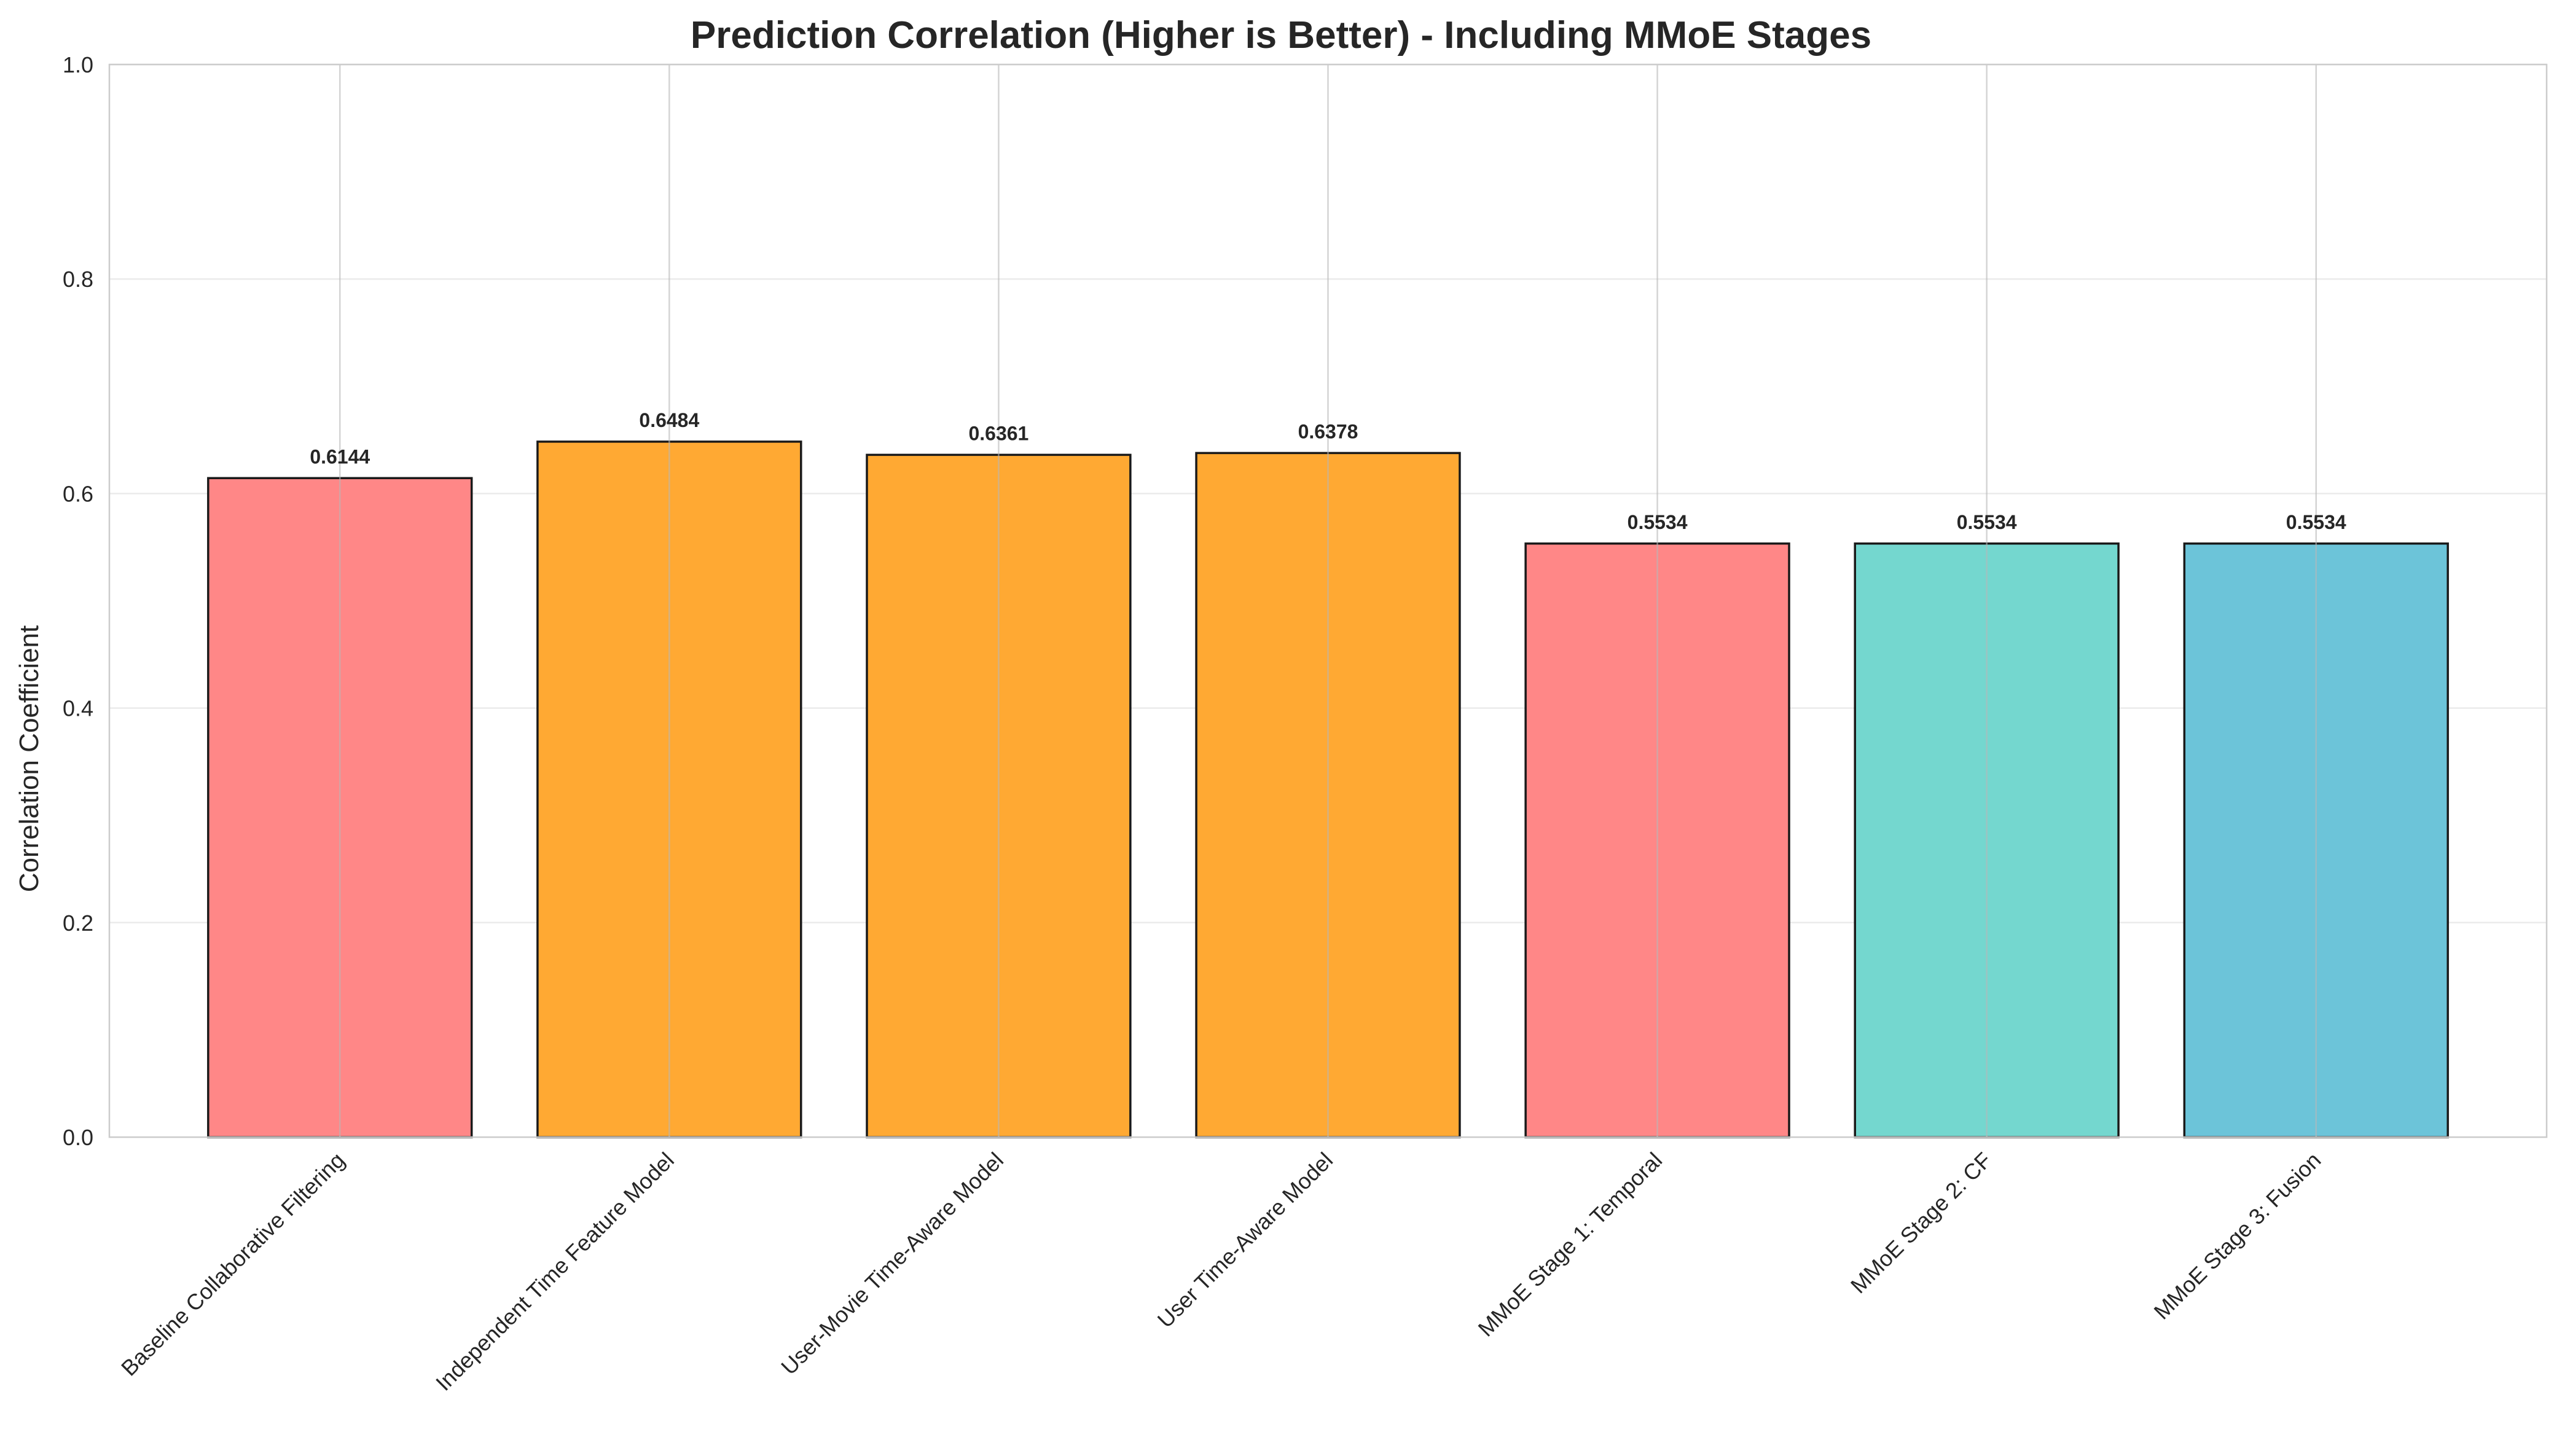 Image resolution: width=2562 pixels, height=1456 pixels. I want to click on y-tick-label: 0.2, so click(78, 923).